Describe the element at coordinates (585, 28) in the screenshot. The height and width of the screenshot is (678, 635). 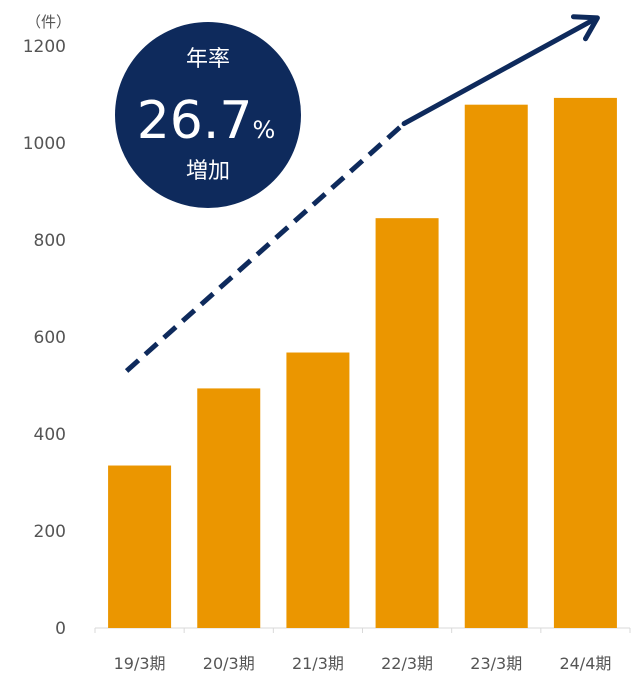
I see `arrowhead-icon` at that location.